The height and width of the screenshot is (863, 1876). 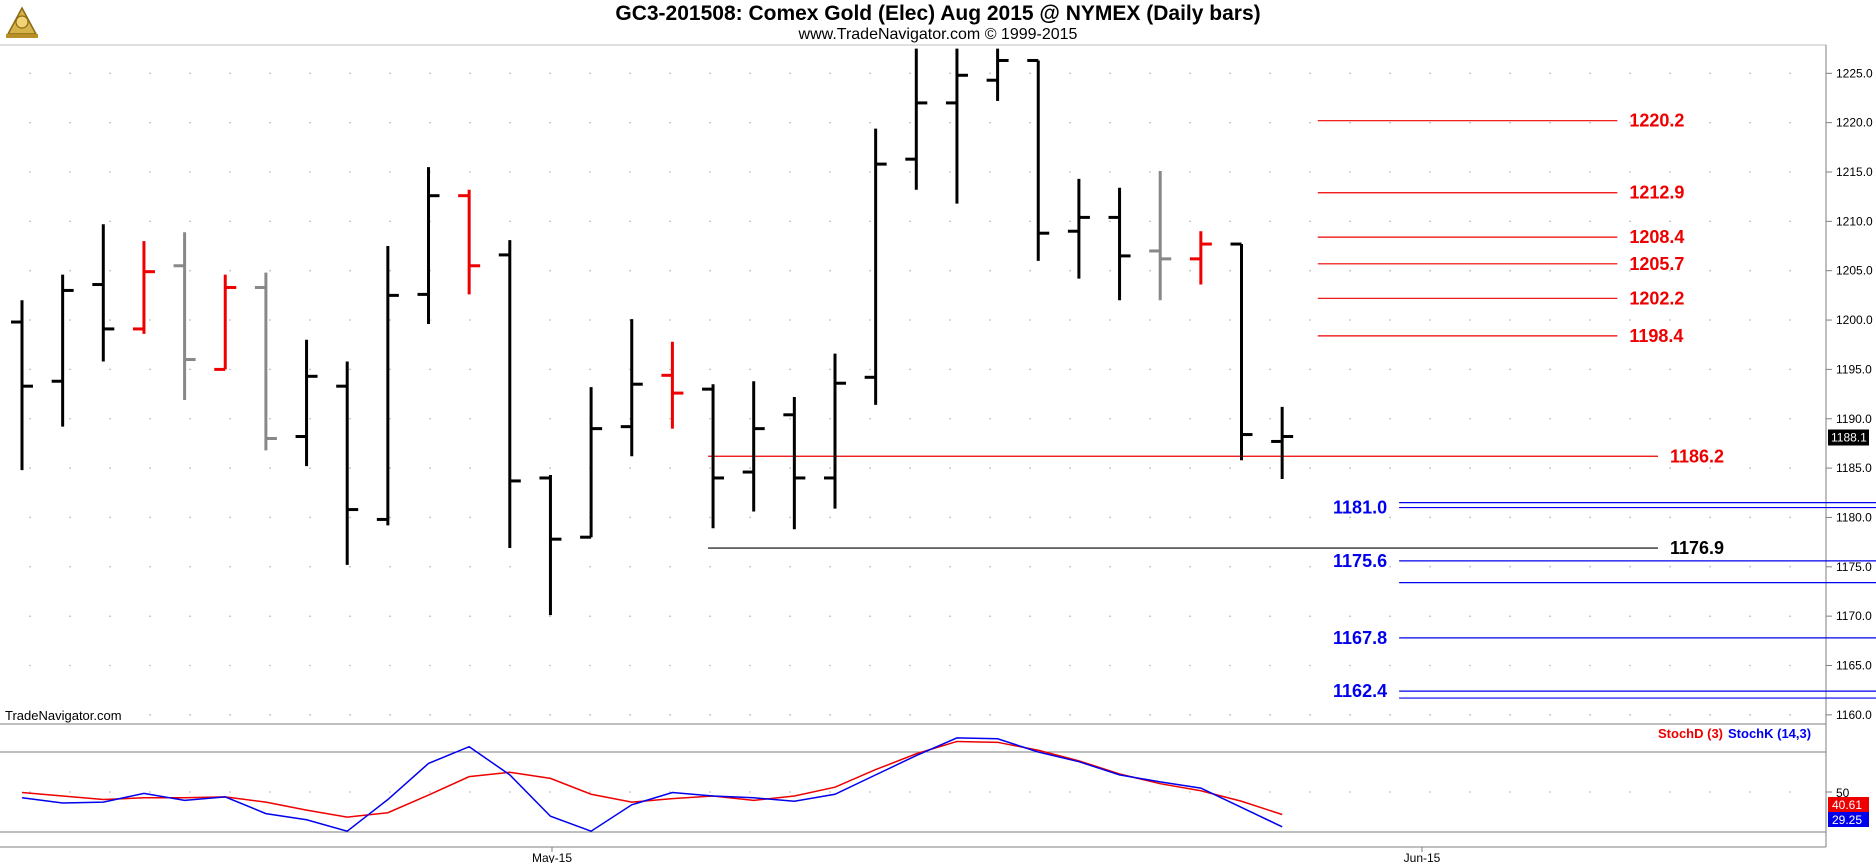 What do you see at coordinates (1769, 733) in the screenshot?
I see `legend-stochk: StochK (14,3)` at bounding box center [1769, 733].